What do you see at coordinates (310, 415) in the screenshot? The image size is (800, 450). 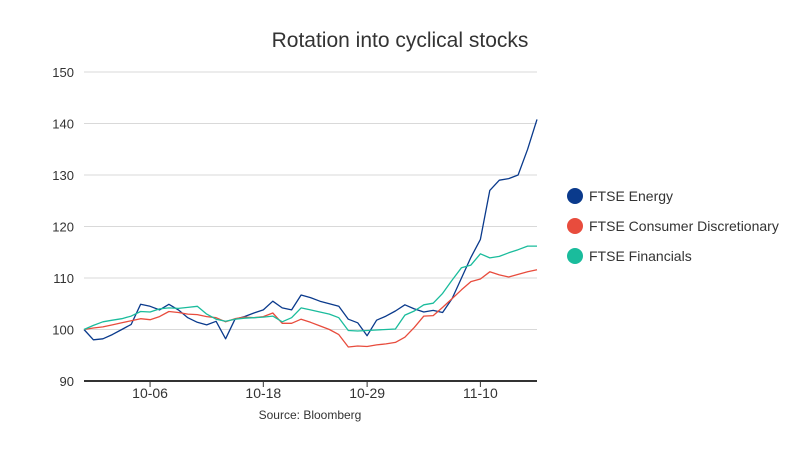 I see `chart-source: Source: Bloomberg` at bounding box center [310, 415].